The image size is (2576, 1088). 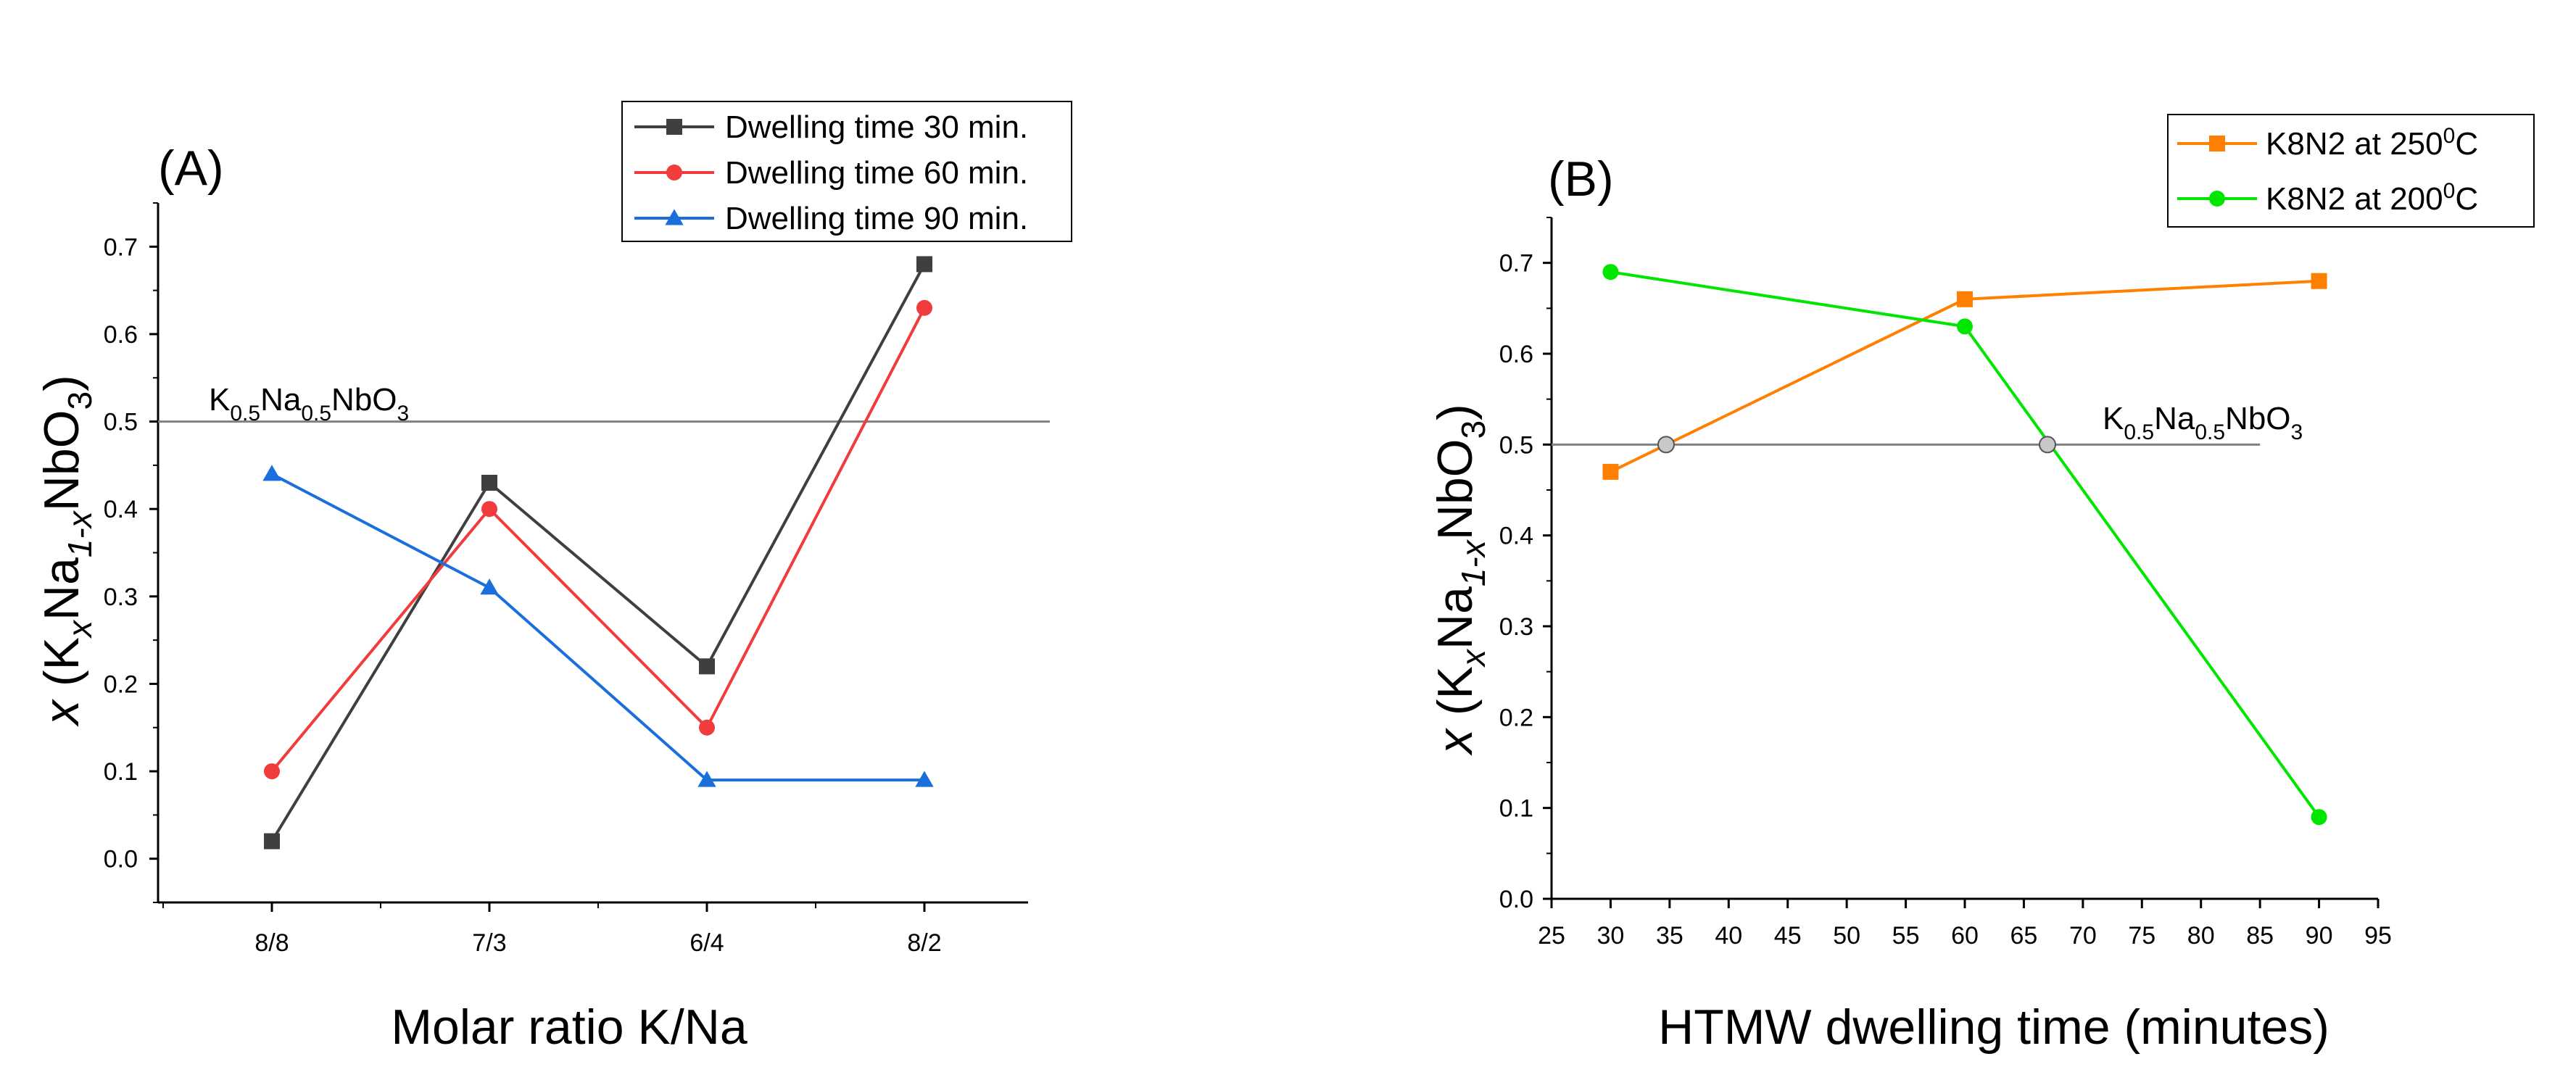 What do you see at coordinates (131, 552) in the screenshot?
I see `y-ticks-a: 0.0 0.1 0.2 0.3 0.4 0.5 0.6 0.7` at bounding box center [131, 552].